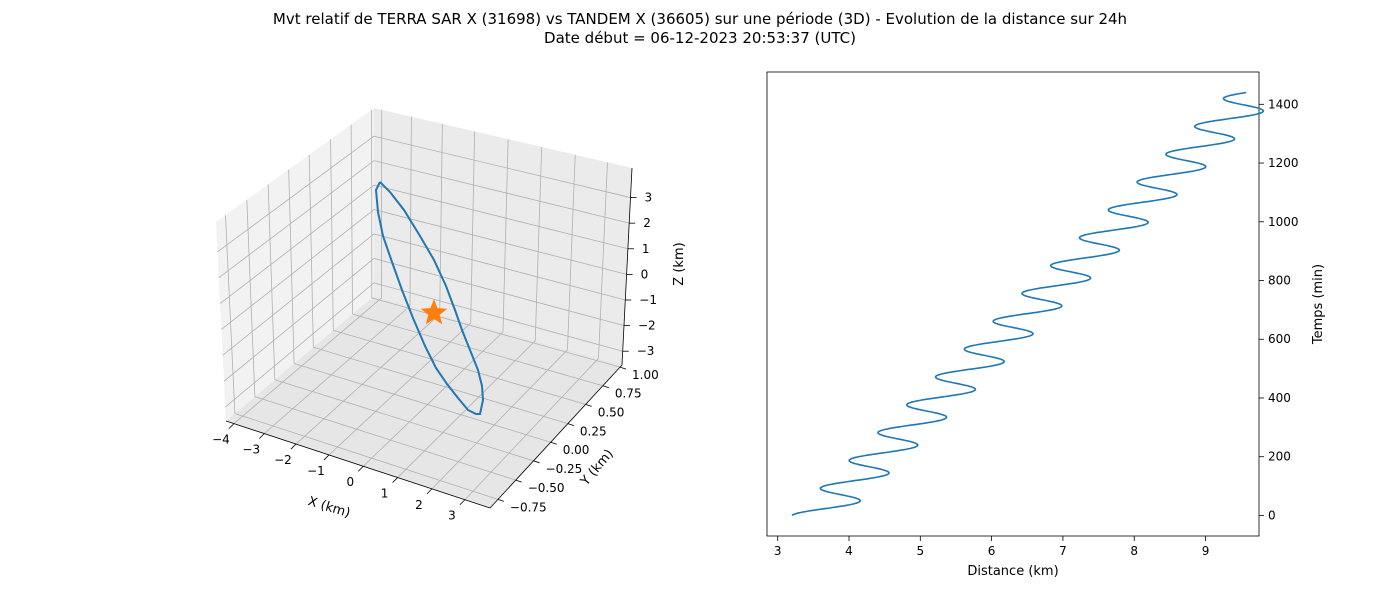 The height and width of the screenshot is (600, 1400). I want to click on x-tick-label: 5, so click(920, 551).